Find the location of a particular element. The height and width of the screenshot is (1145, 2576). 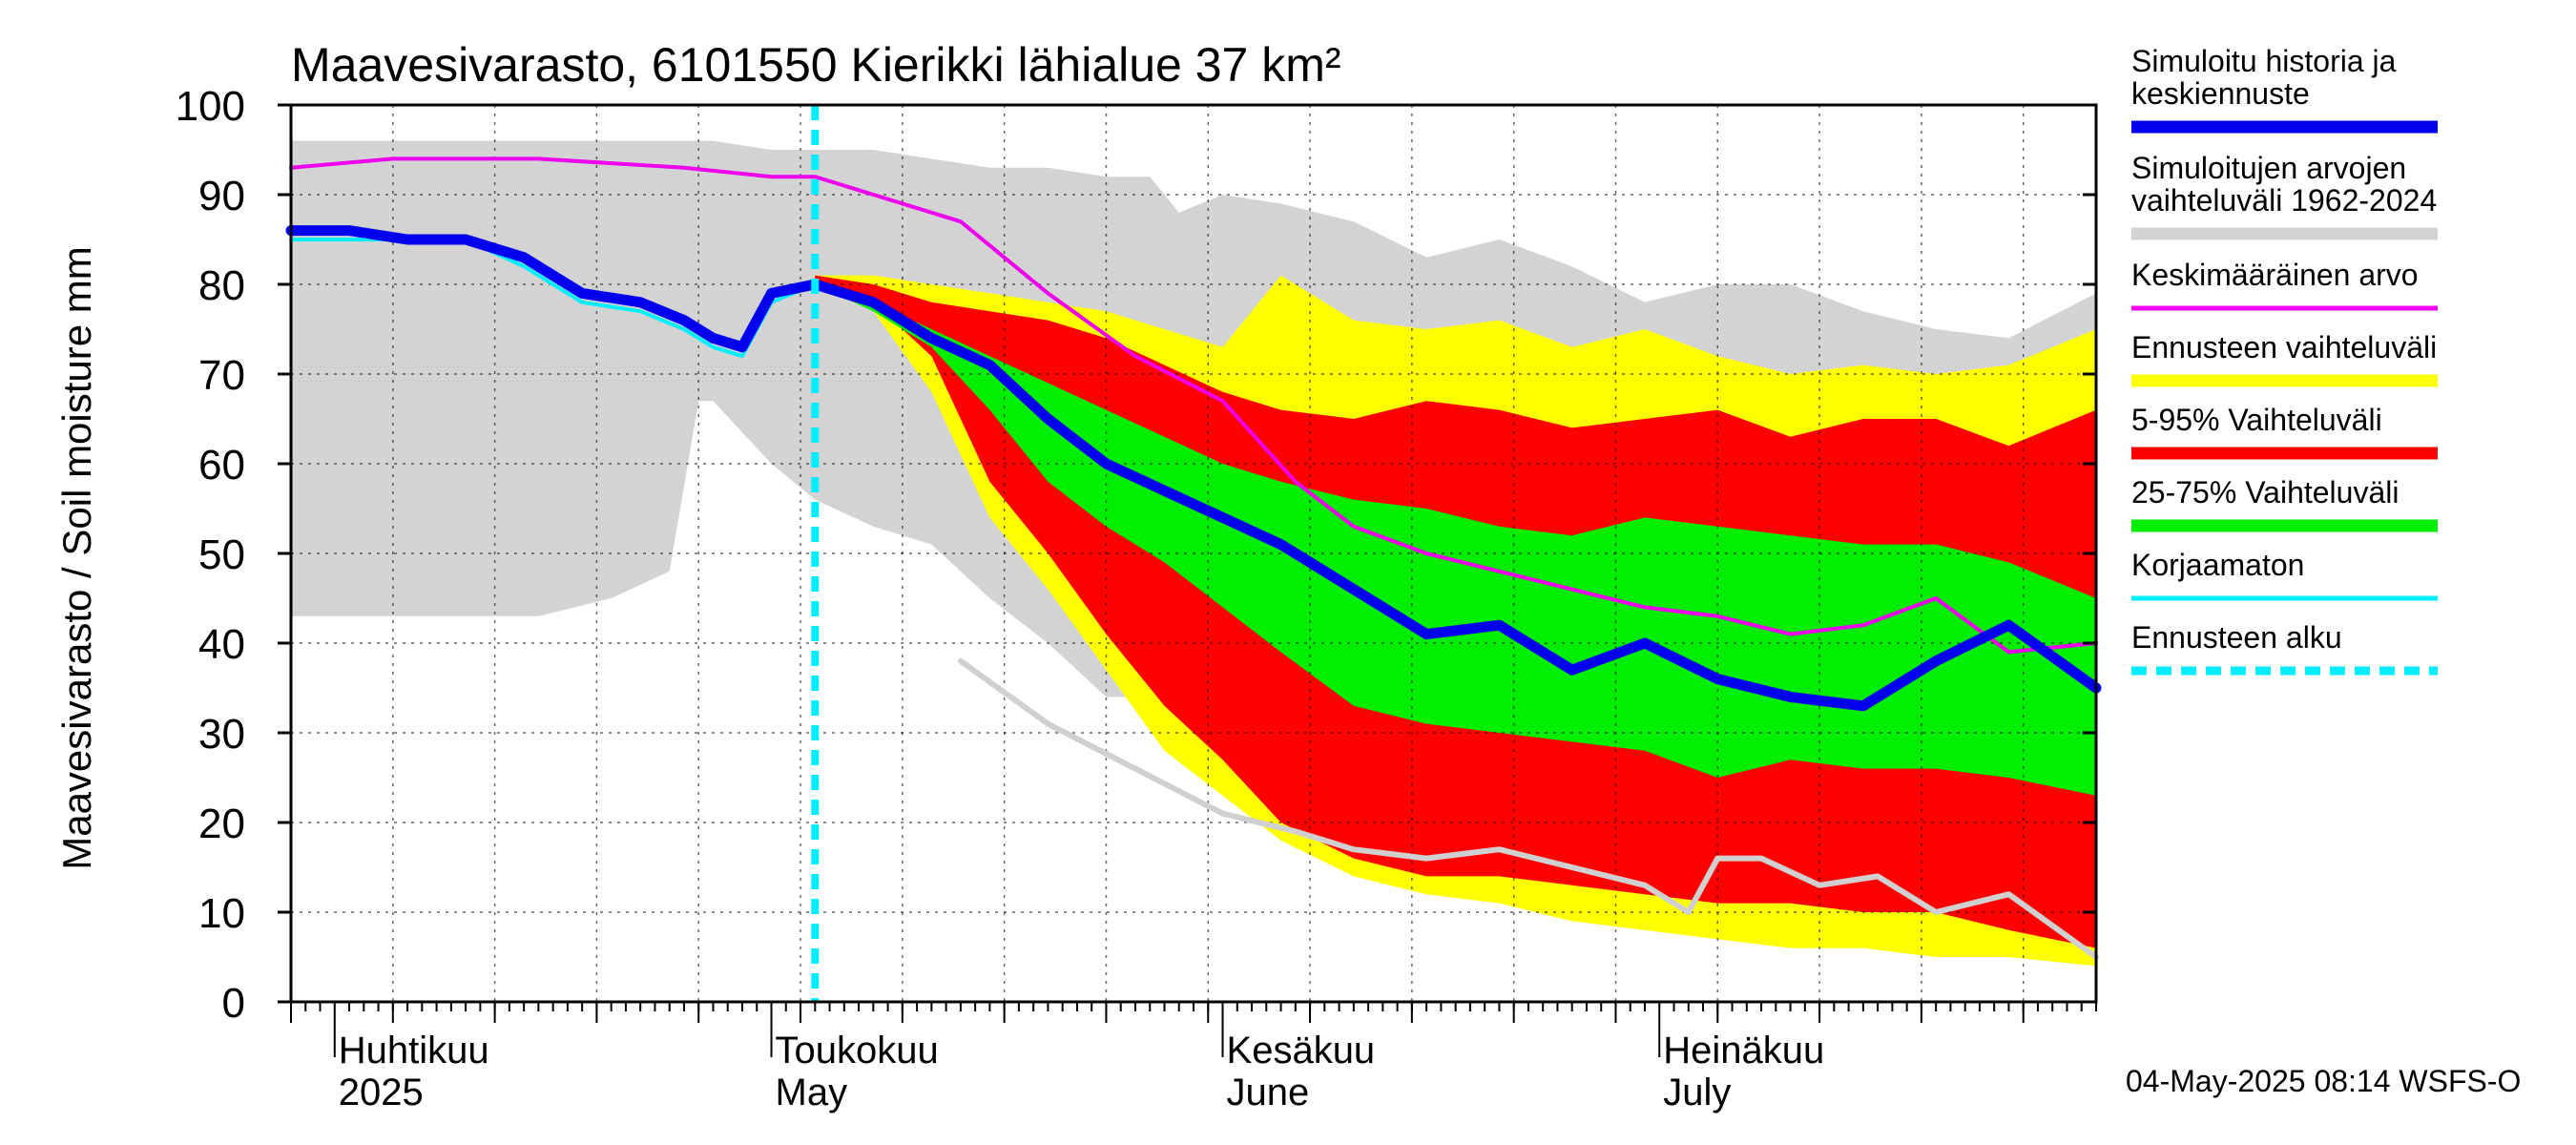

legend-label: Ennusteen vaihteluväli is located at coordinates (2284, 347).